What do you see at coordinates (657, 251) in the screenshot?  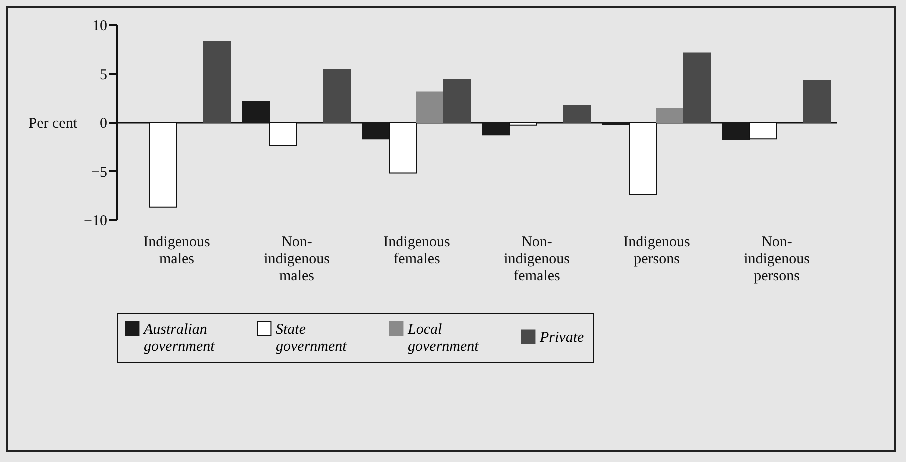 I see `x-tick-label: Indigenous persons` at bounding box center [657, 251].